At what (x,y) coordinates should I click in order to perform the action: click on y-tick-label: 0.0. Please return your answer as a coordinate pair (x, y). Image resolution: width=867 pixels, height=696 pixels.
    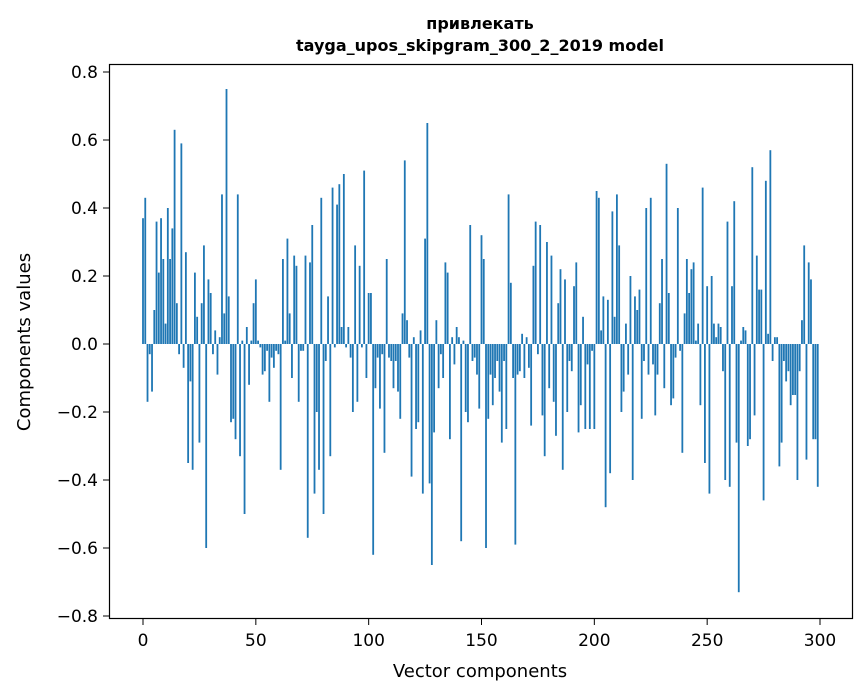
    Looking at the image, I should click on (84, 345).